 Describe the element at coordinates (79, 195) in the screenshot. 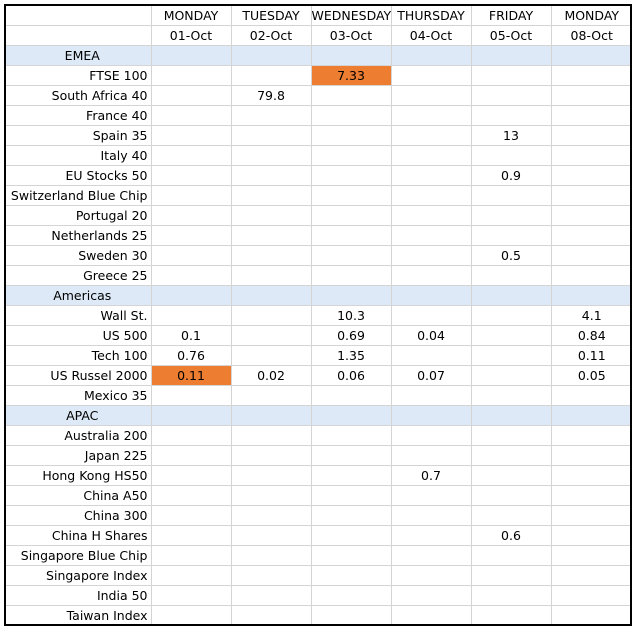

I see `row-label: Switzerland Blue Chip` at that location.